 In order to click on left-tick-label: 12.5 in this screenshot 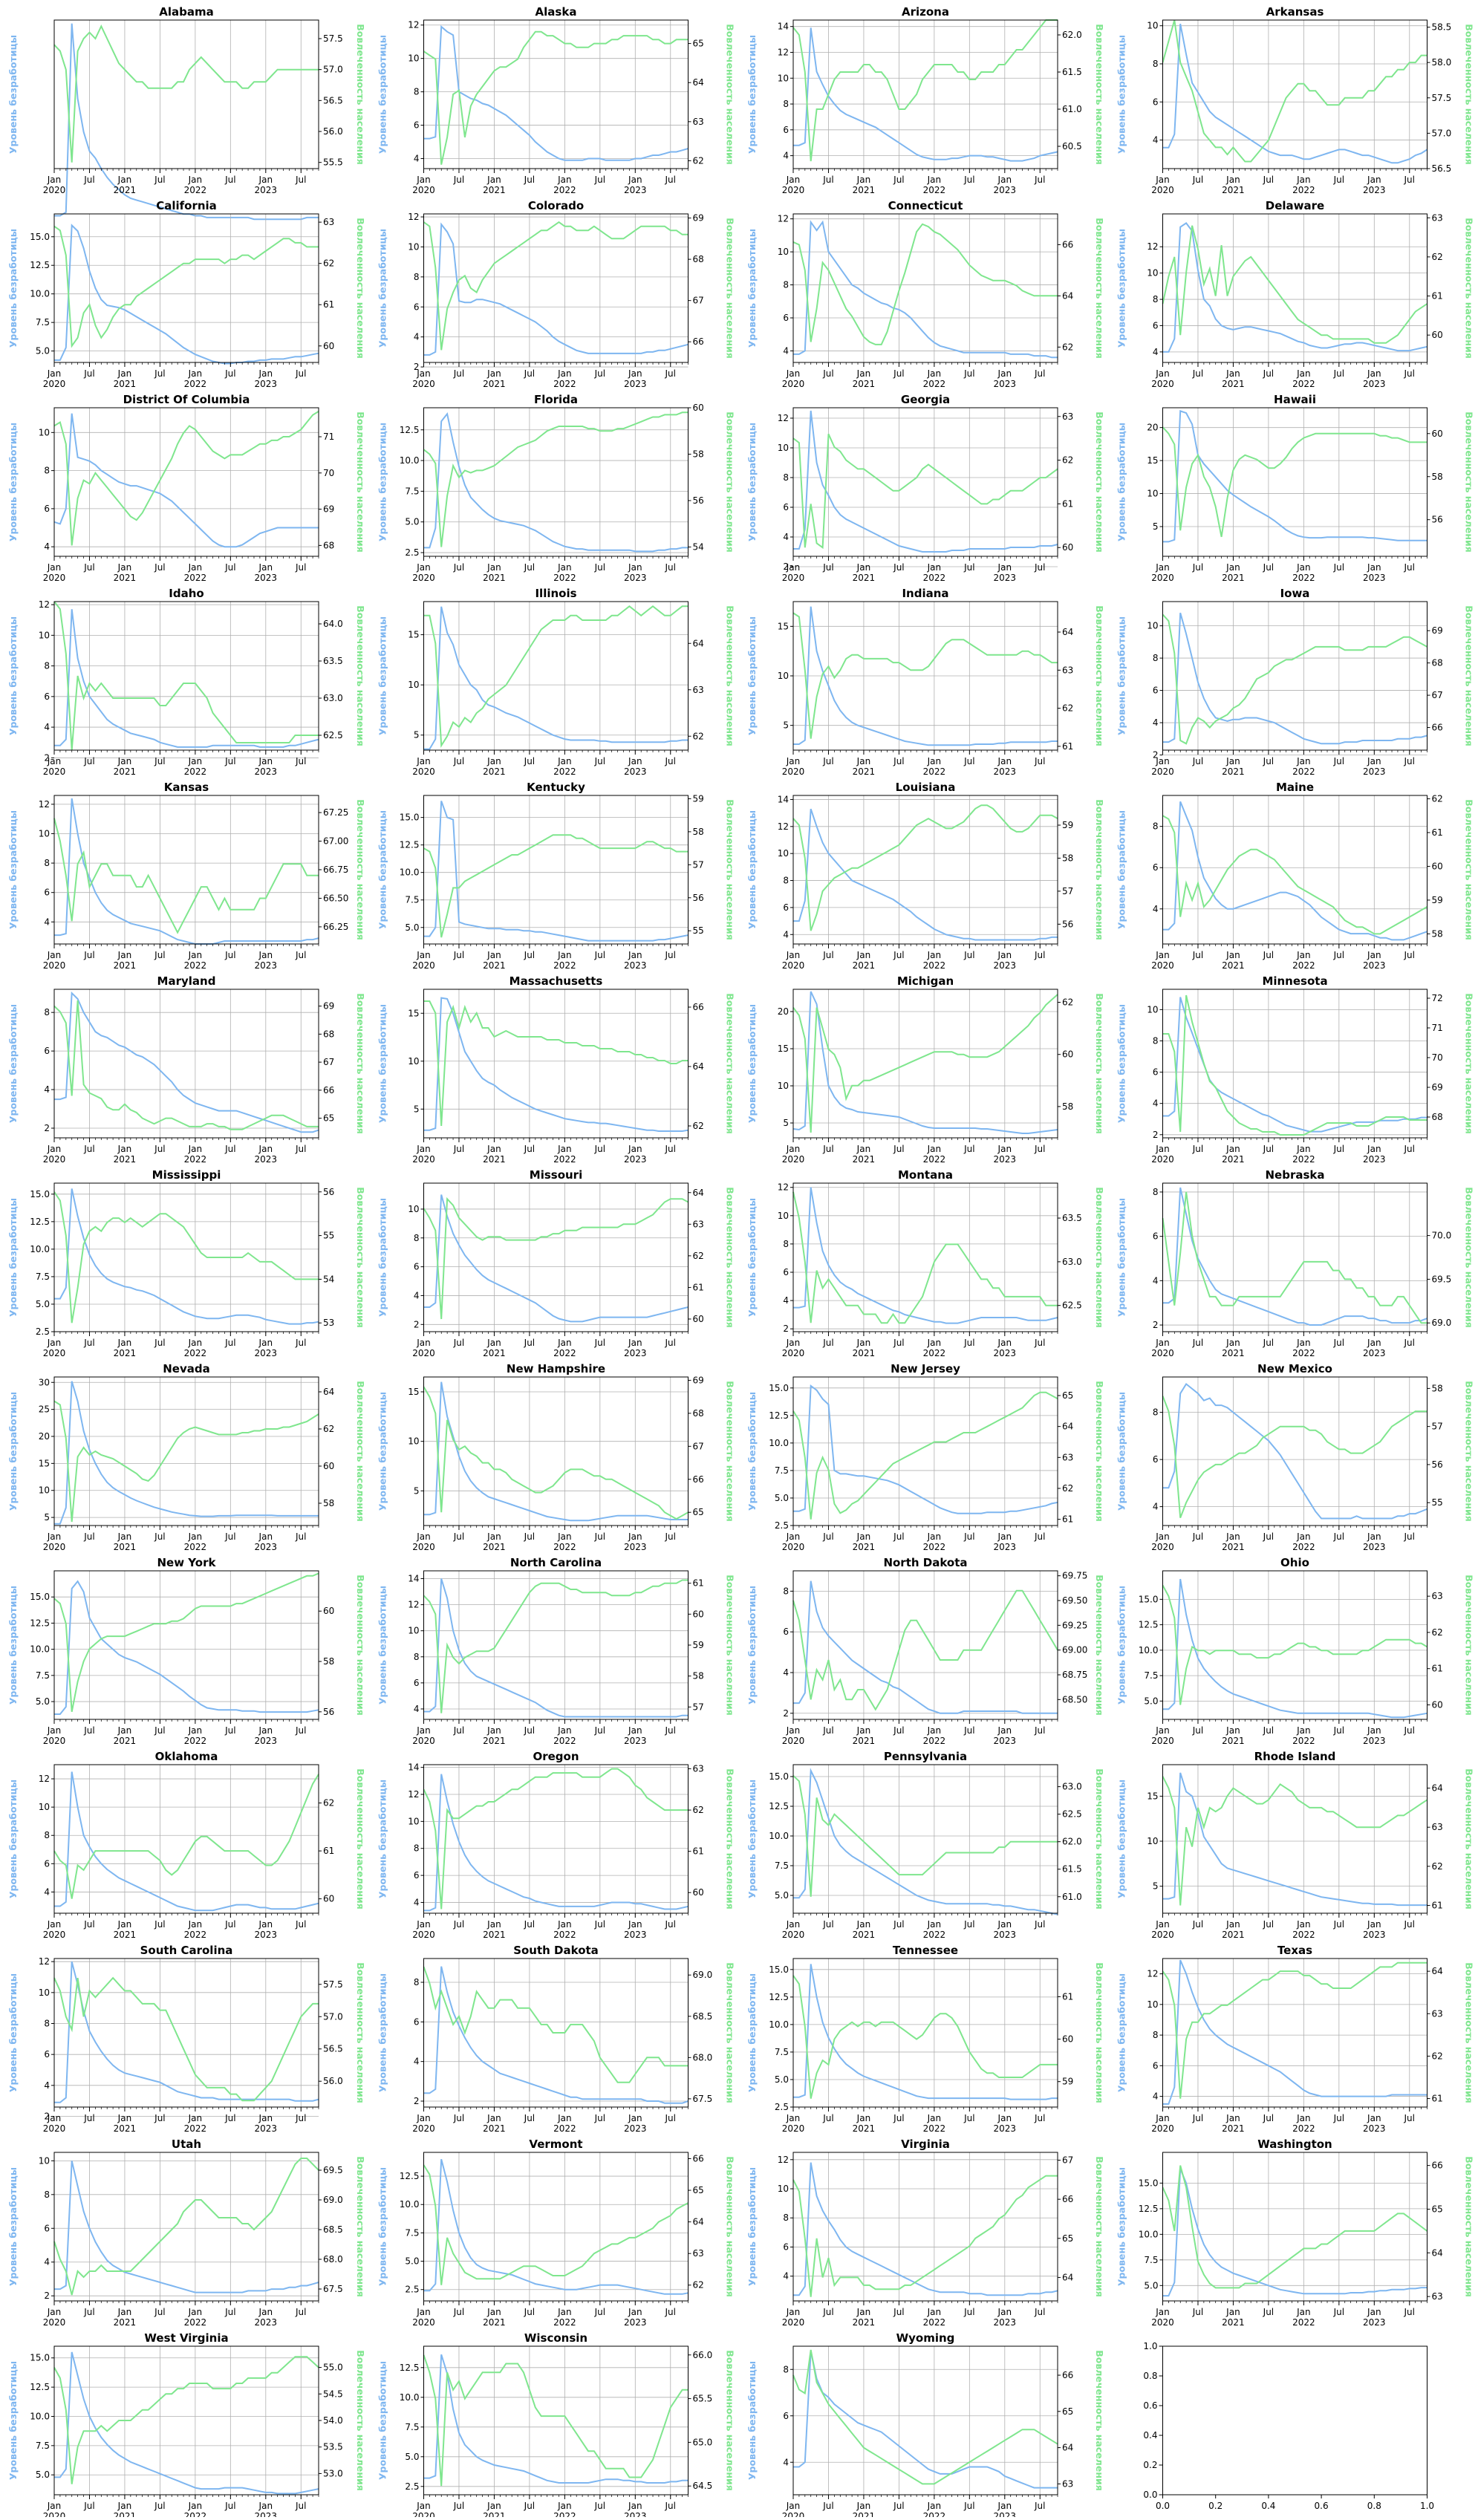, I will do `click(410, 845)`.